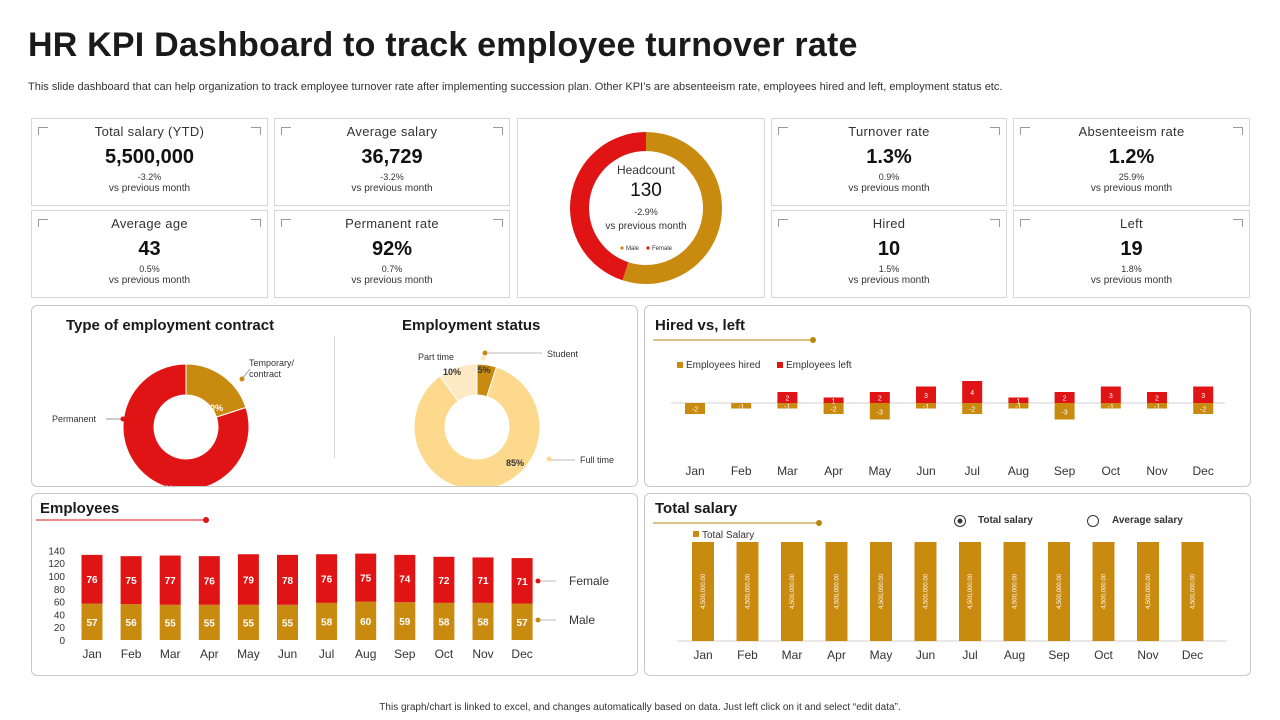 Image resolution: width=1280 pixels, height=720 pixels. What do you see at coordinates (149, 223) in the screenshot?
I see `kpi-label: Average age` at bounding box center [149, 223].